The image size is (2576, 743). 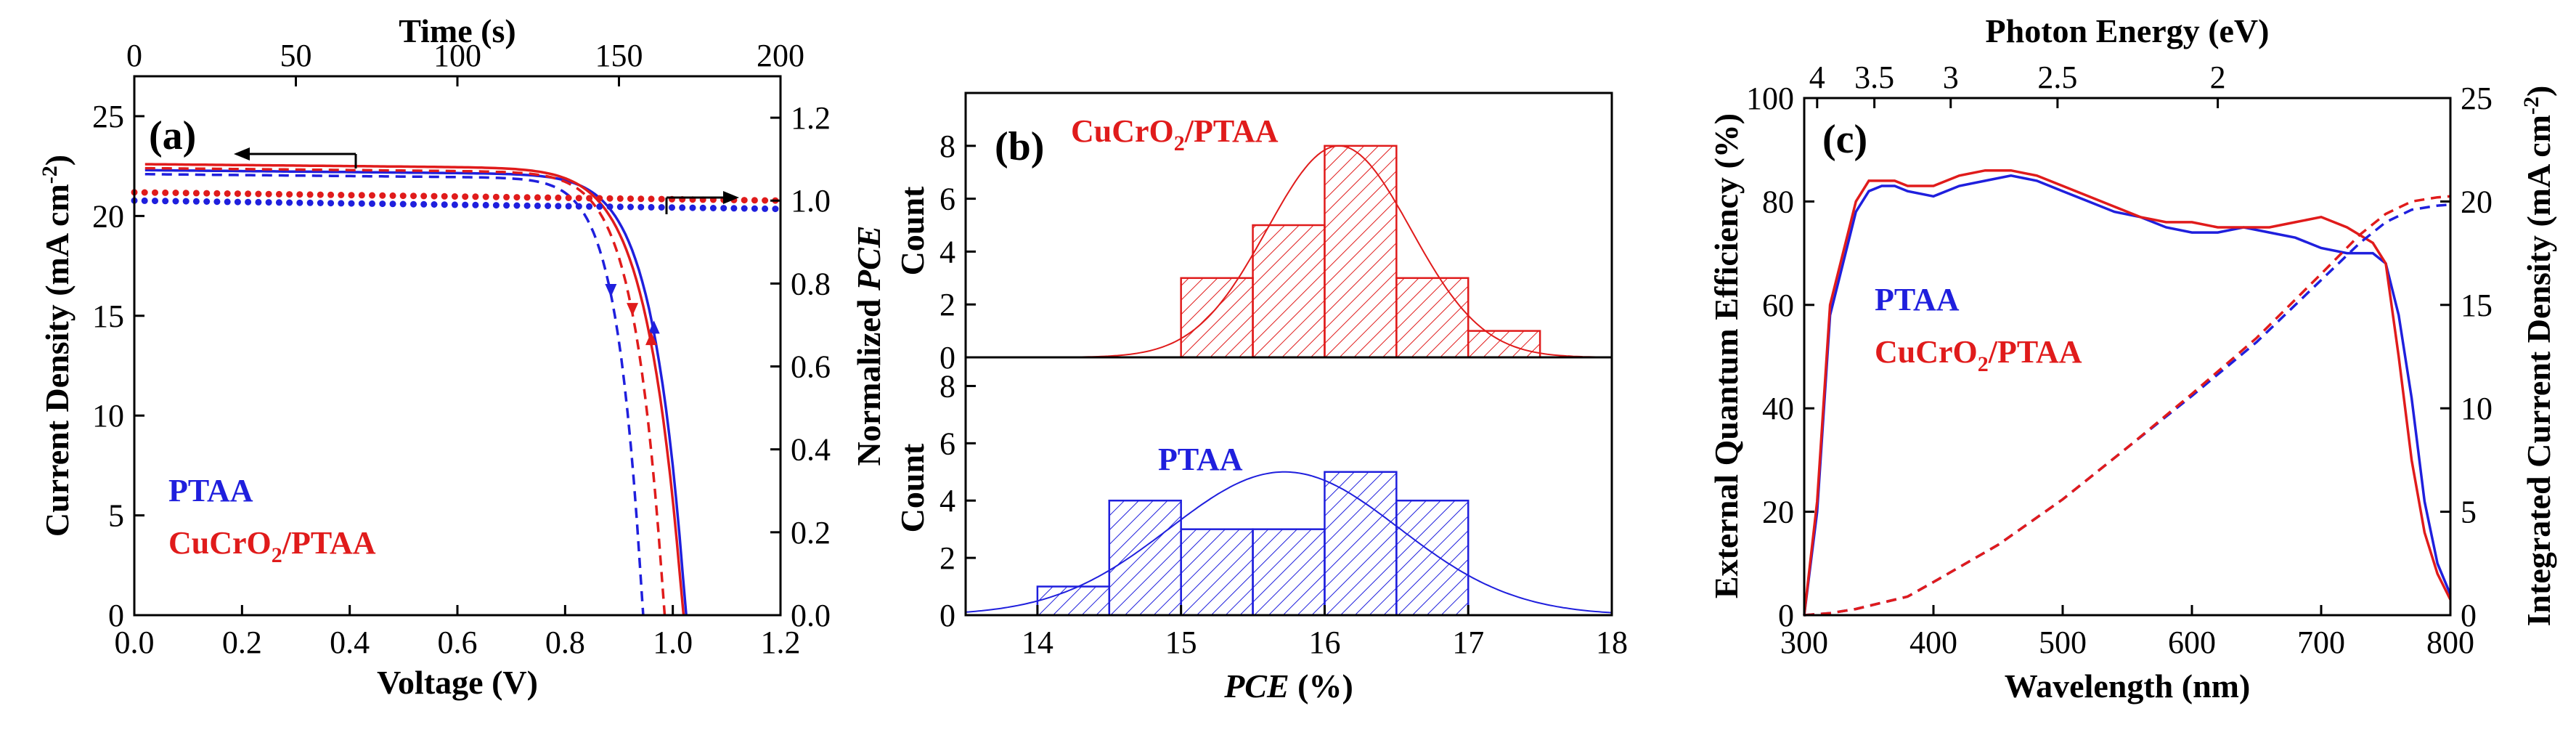 What do you see at coordinates (272, 546) in the screenshot?
I see `panel-a-legend-cucro2: CuCrO2/PTAA` at bounding box center [272, 546].